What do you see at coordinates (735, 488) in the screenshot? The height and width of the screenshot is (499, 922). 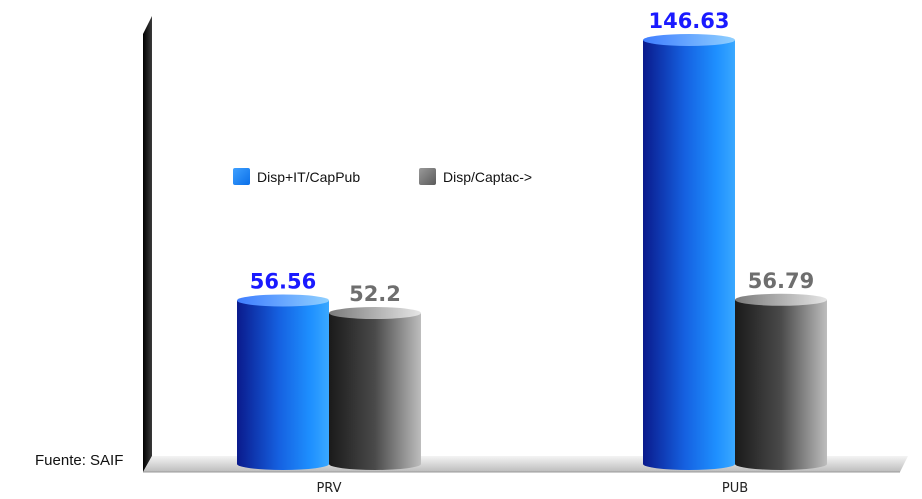 I see `category-label-pub: PUB` at bounding box center [735, 488].